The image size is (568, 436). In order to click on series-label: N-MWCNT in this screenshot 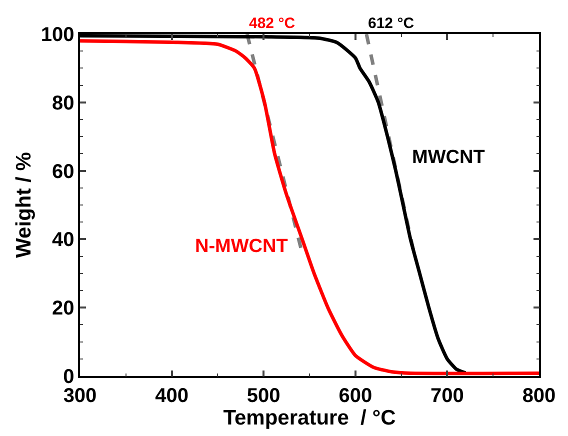, I will do `click(241, 246)`.